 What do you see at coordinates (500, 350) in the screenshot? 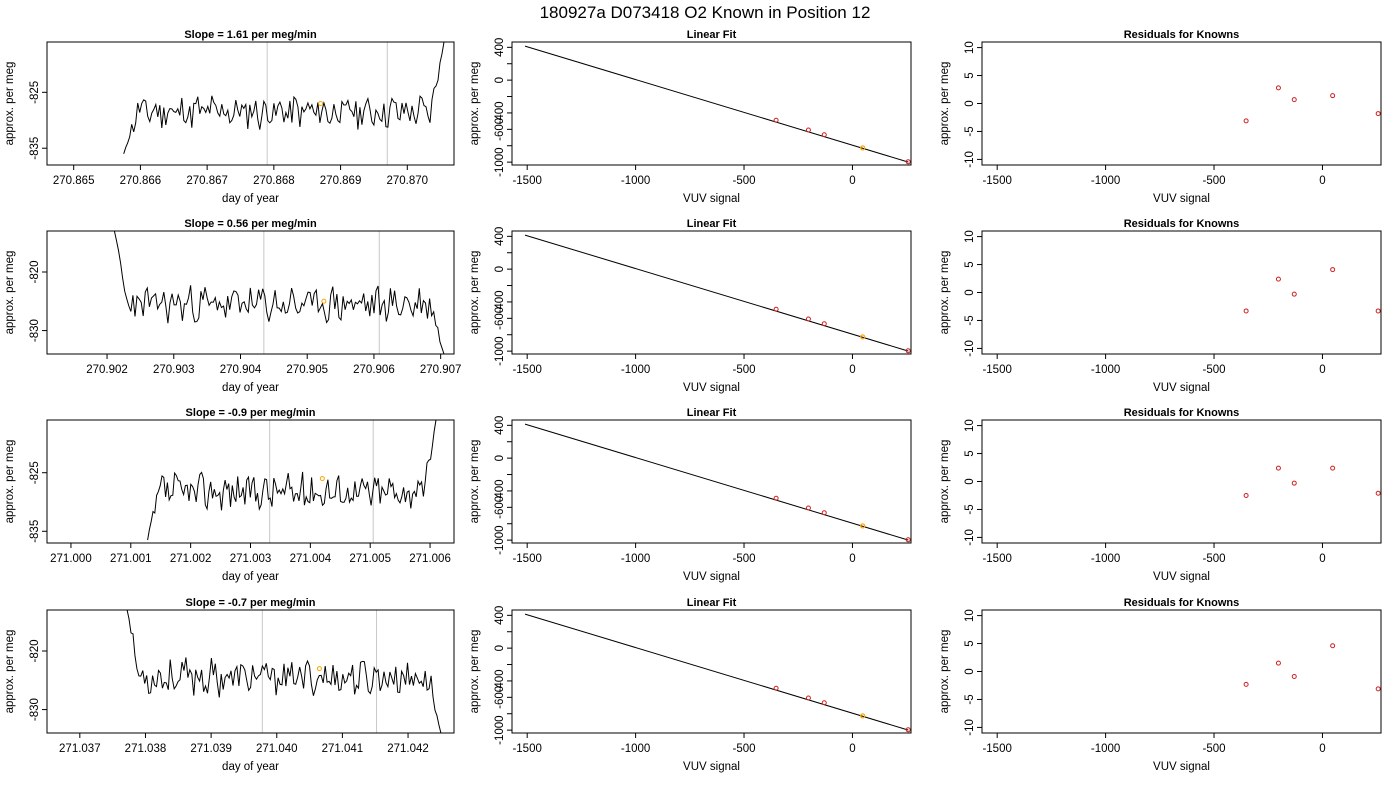
I see `y-tick-label: -1000` at bounding box center [500, 350].